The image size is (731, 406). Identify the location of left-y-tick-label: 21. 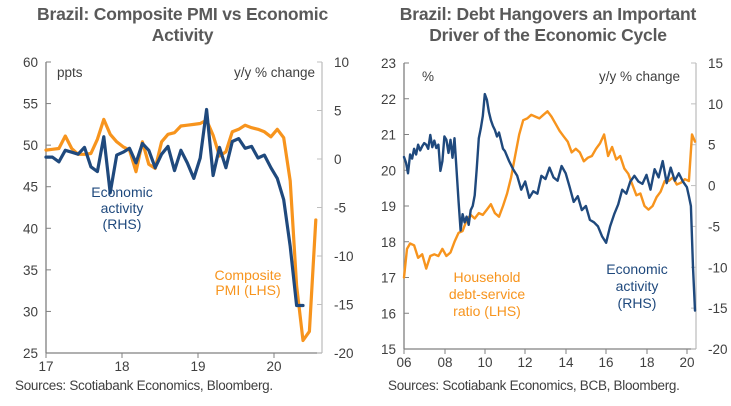
(388, 135).